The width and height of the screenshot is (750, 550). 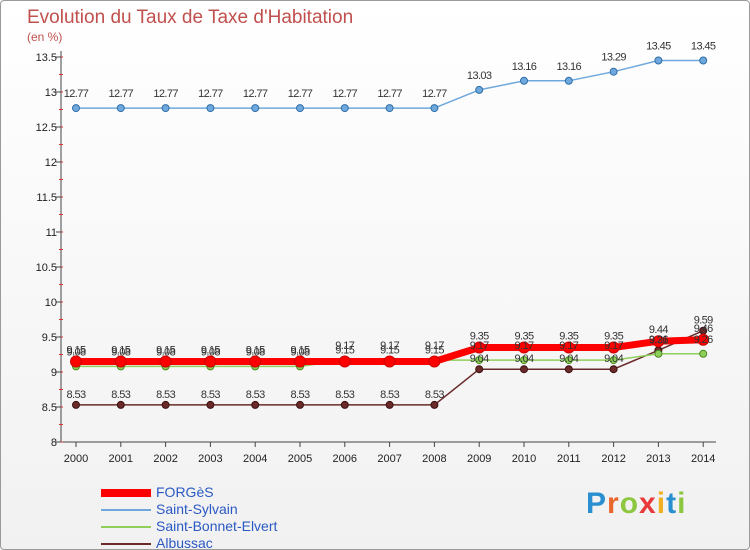 What do you see at coordinates (524, 459) in the screenshot?
I see `x-tick-label: 2010` at bounding box center [524, 459].